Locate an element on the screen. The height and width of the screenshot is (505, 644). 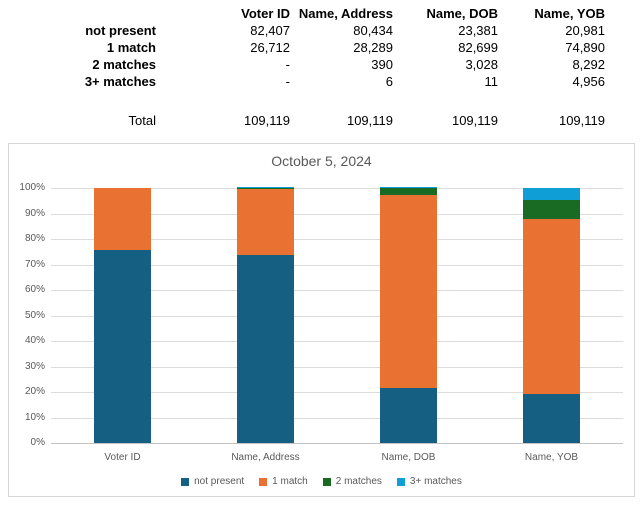
legend-item: 3+ matches is located at coordinates (429, 481).